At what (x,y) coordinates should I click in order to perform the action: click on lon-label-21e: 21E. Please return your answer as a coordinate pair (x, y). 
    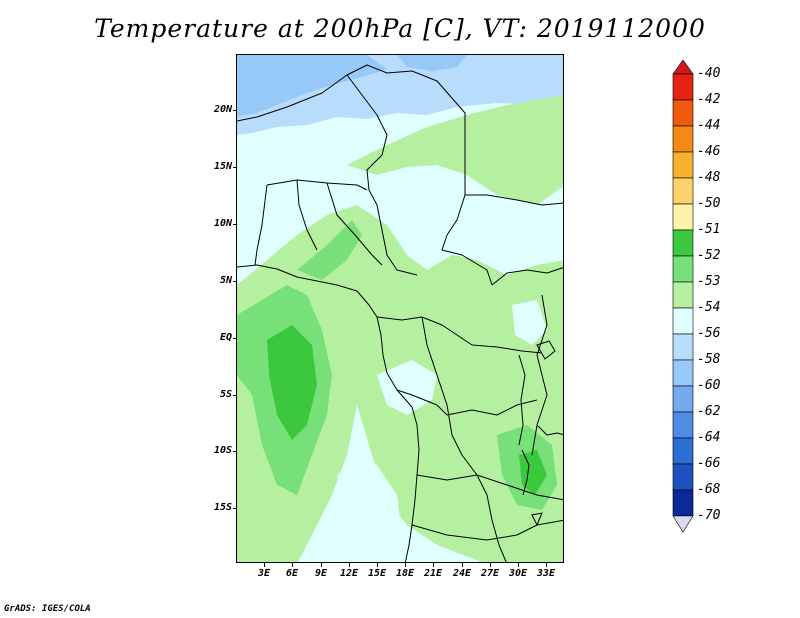
    Looking at the image, I should click on (433, 573).